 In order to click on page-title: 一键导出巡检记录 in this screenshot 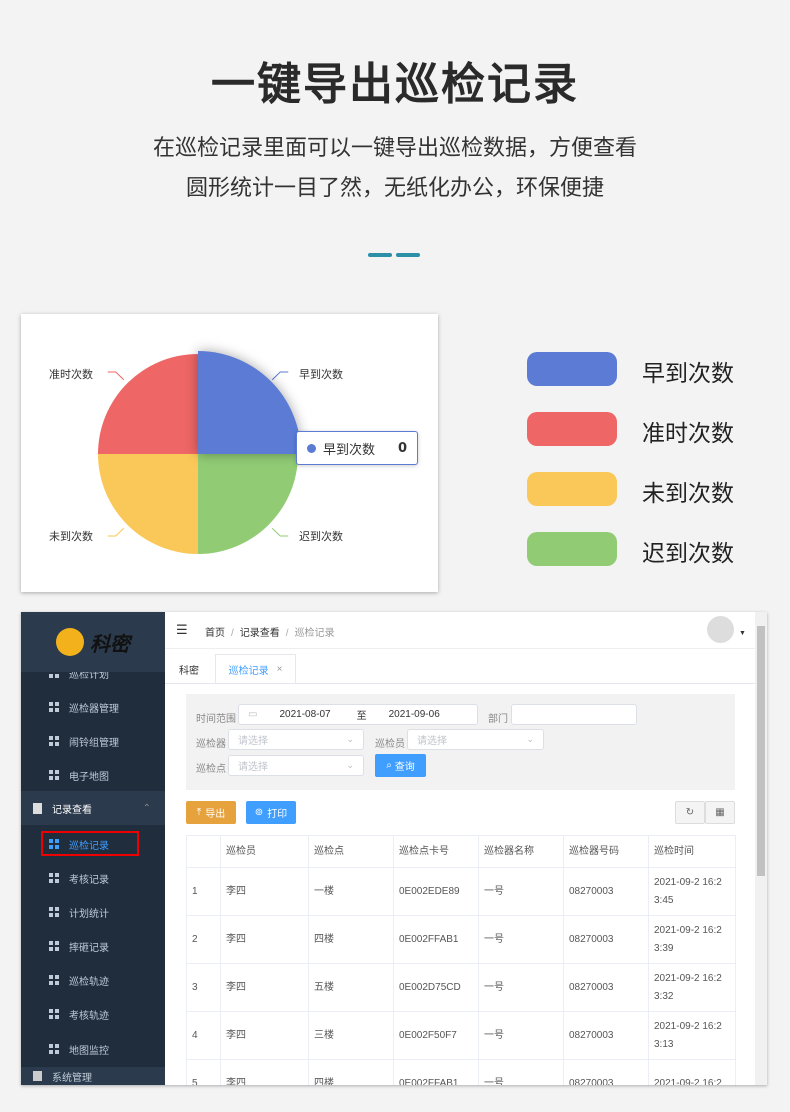, I will do `click(395, 84)`.